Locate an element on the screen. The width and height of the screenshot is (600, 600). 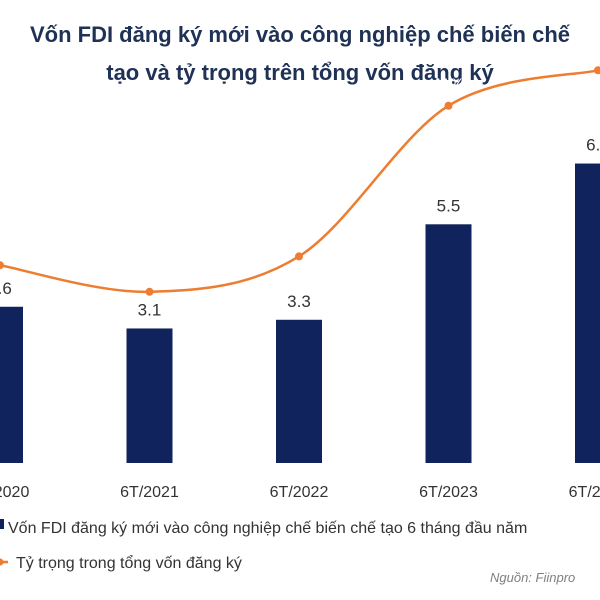
x-axis: 6T/2020 6T/2021 6T/2022 6T/2023 6T/2024 is located at coordinates (300, 492).